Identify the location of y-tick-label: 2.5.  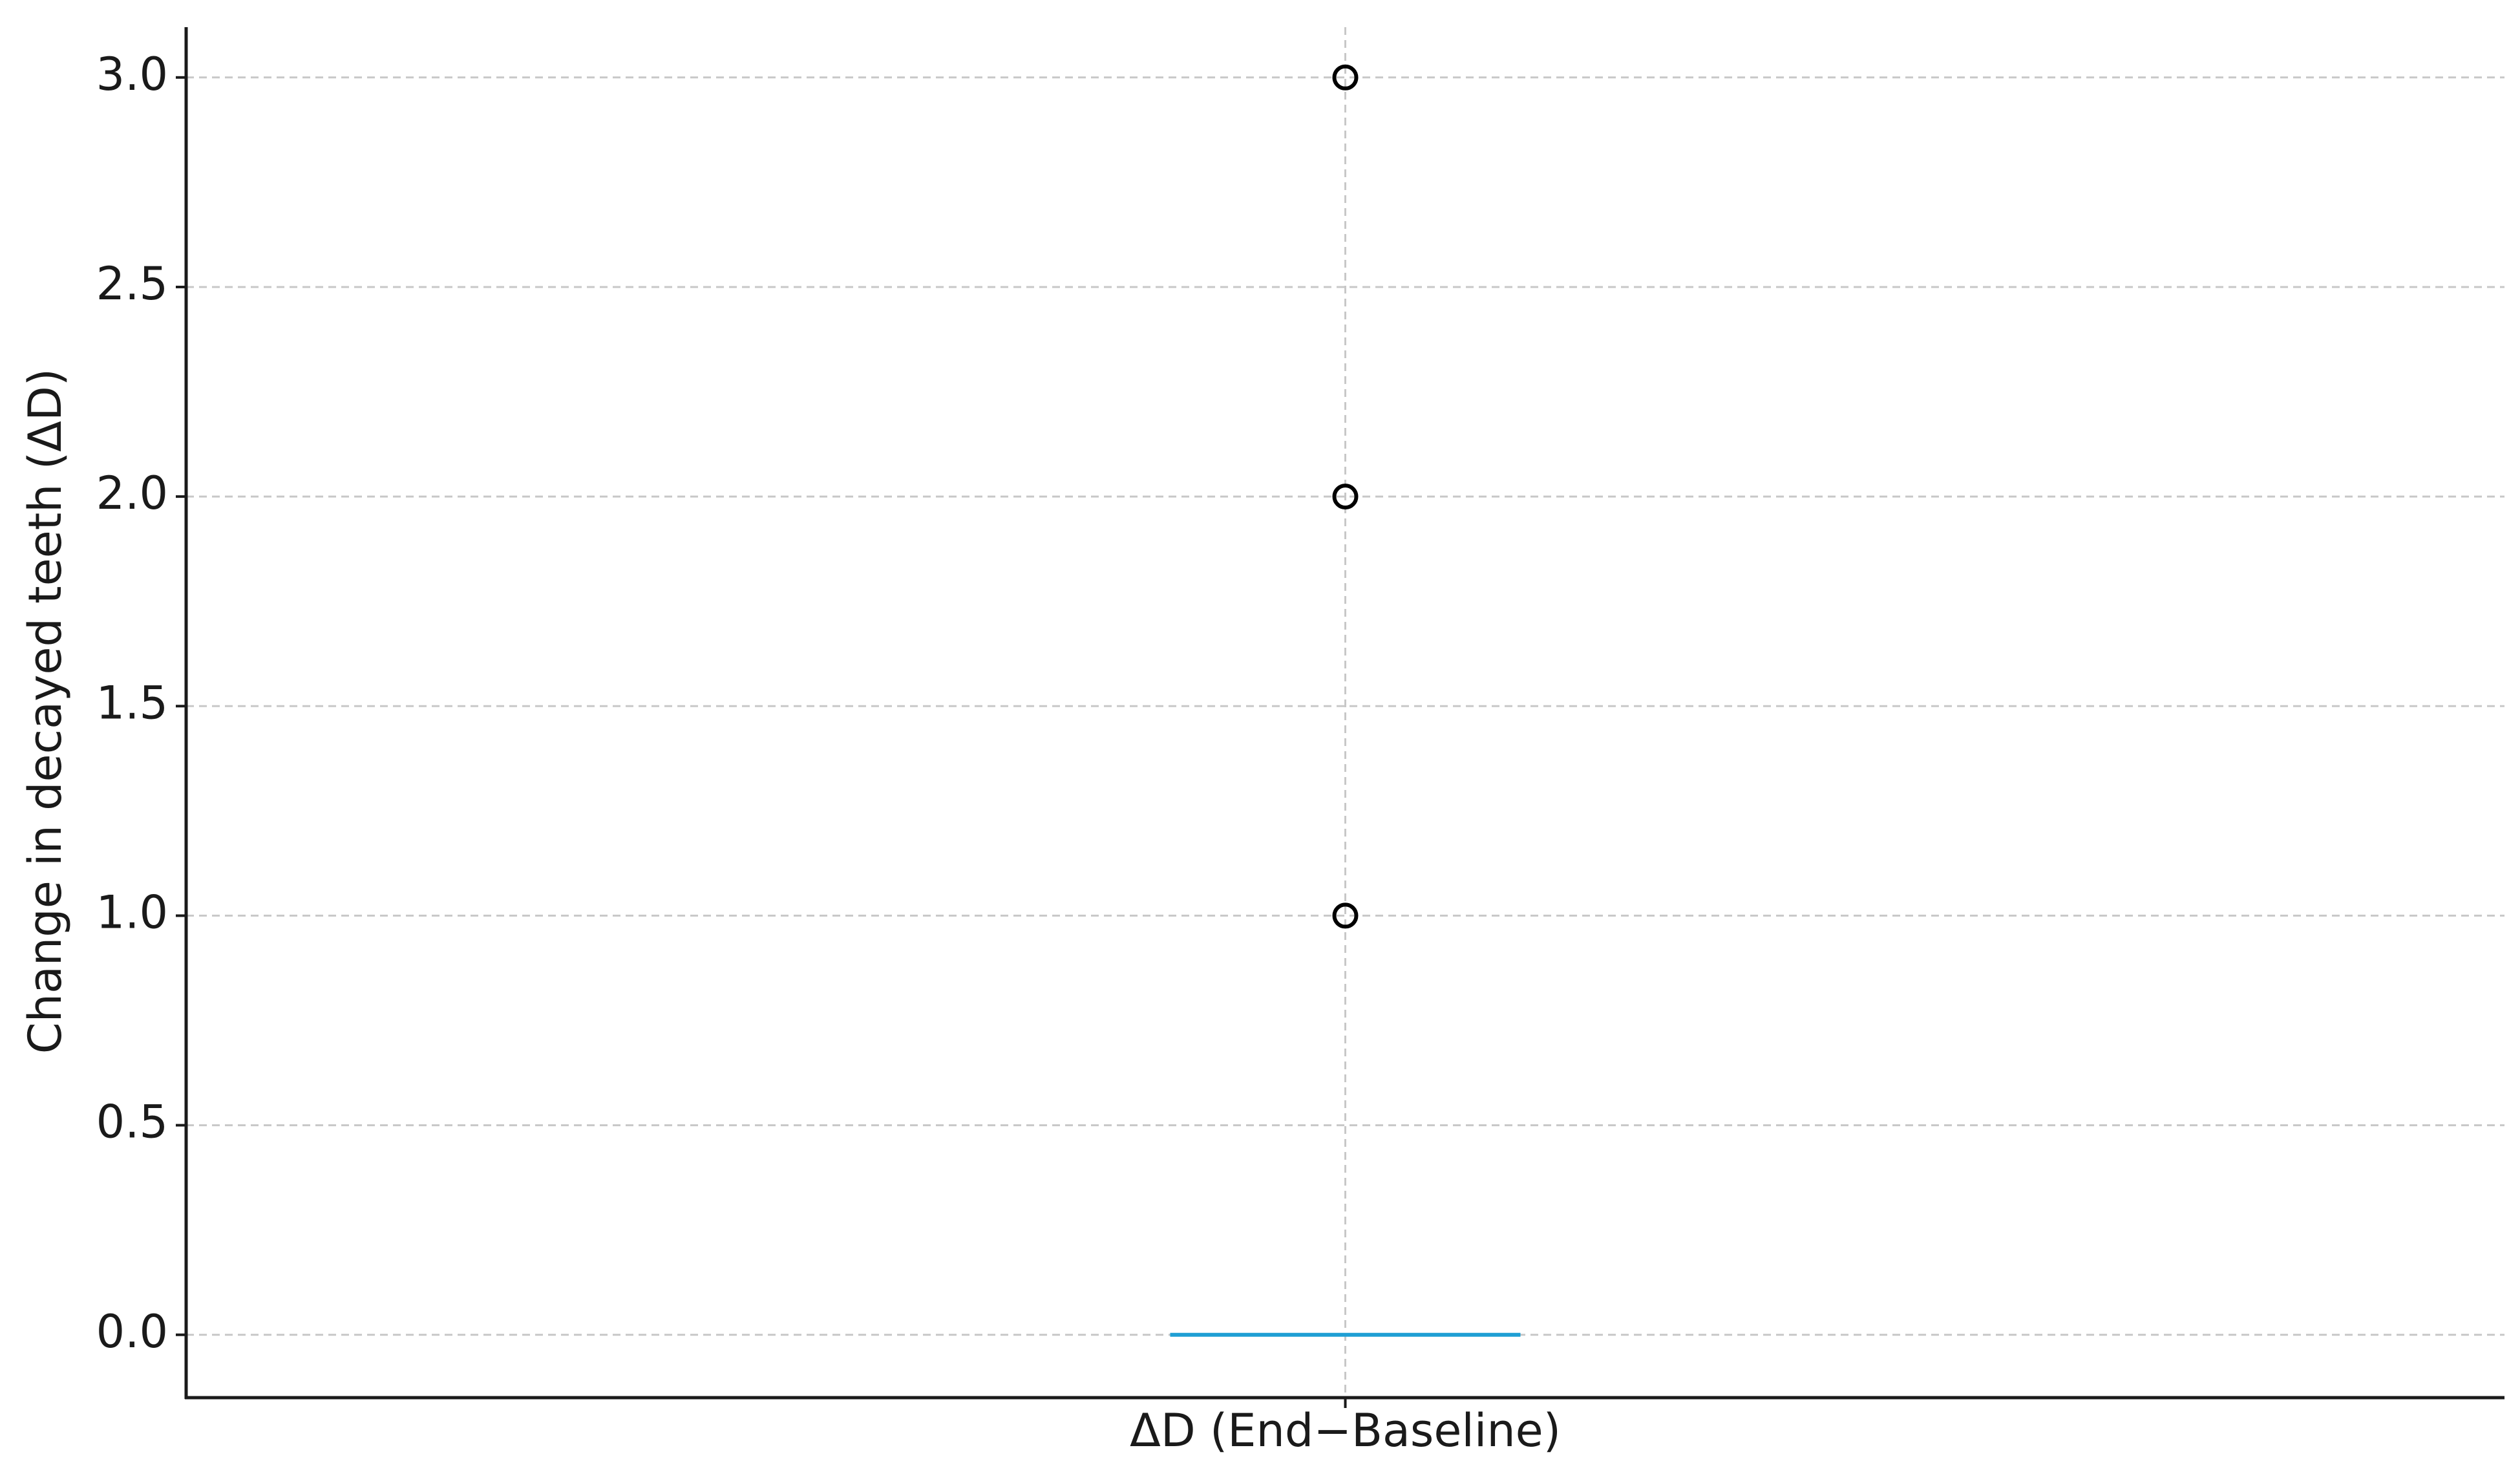
(132, 283).